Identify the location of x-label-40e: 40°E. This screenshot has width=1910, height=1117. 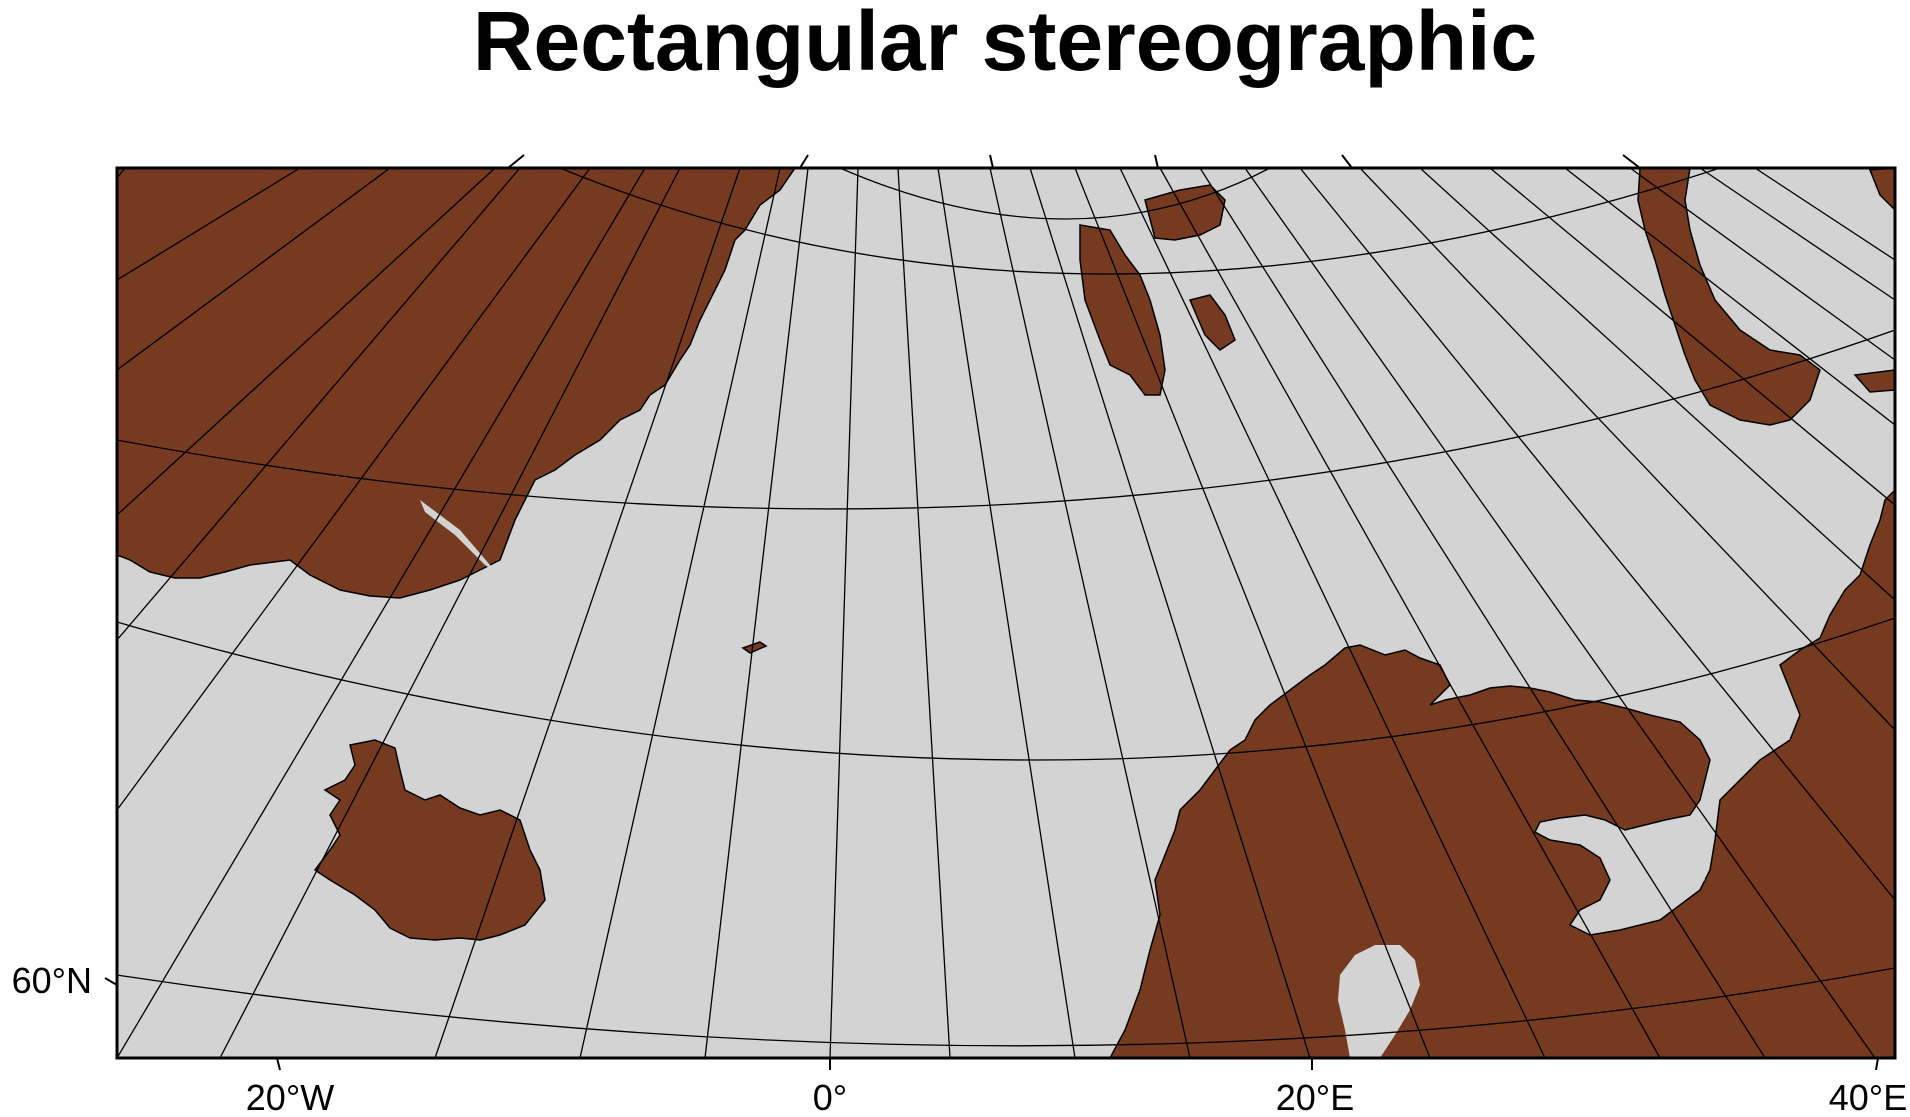
(1868, 1097).